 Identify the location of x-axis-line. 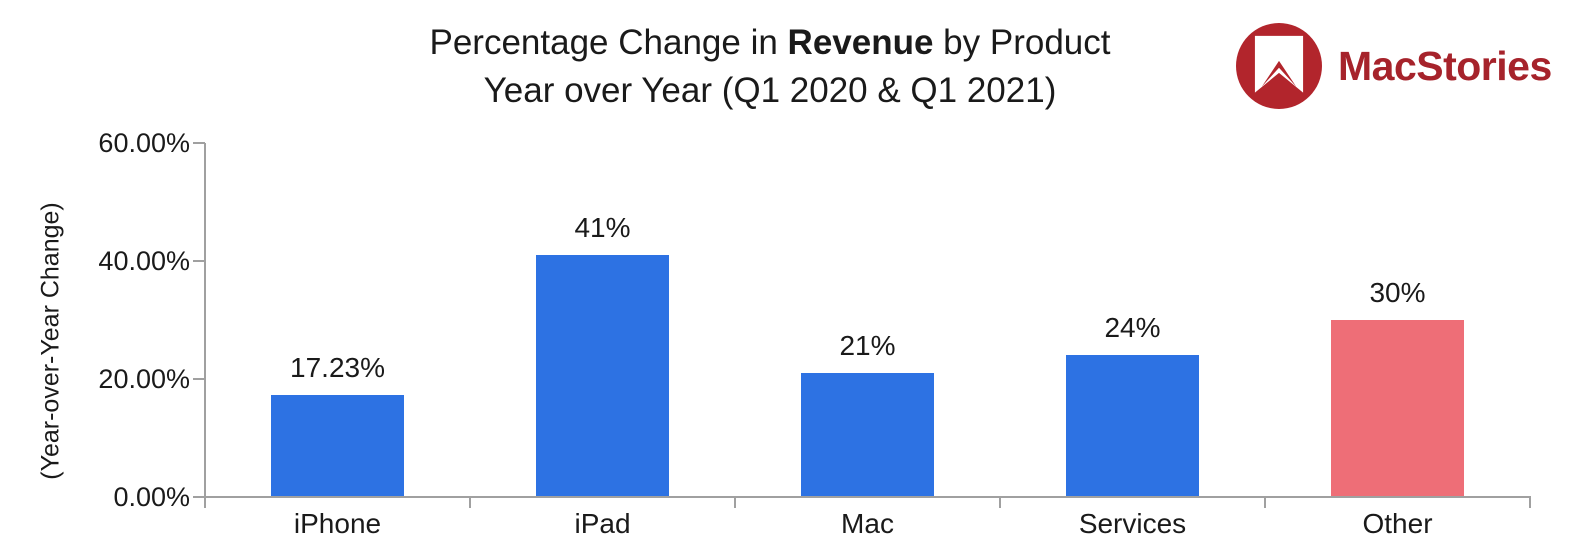
(867, 497).